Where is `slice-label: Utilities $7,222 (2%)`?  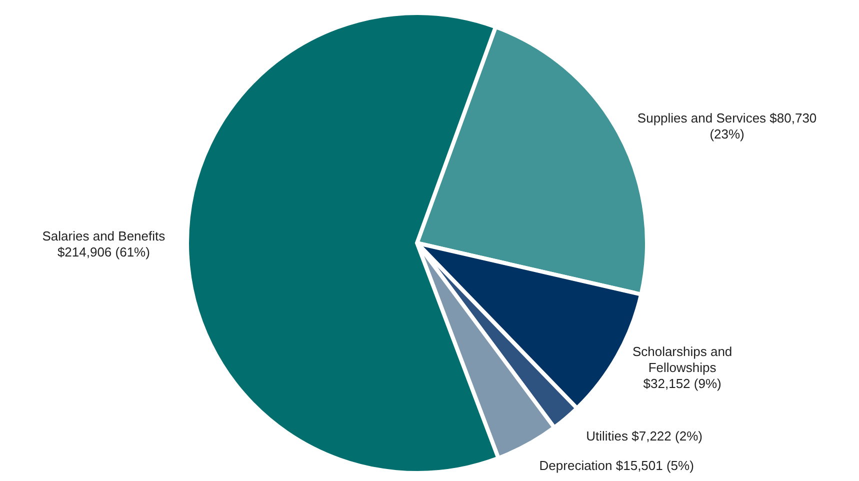 slice-label: Utilities $7,222 (2%) is located at coordinates (644, 436).